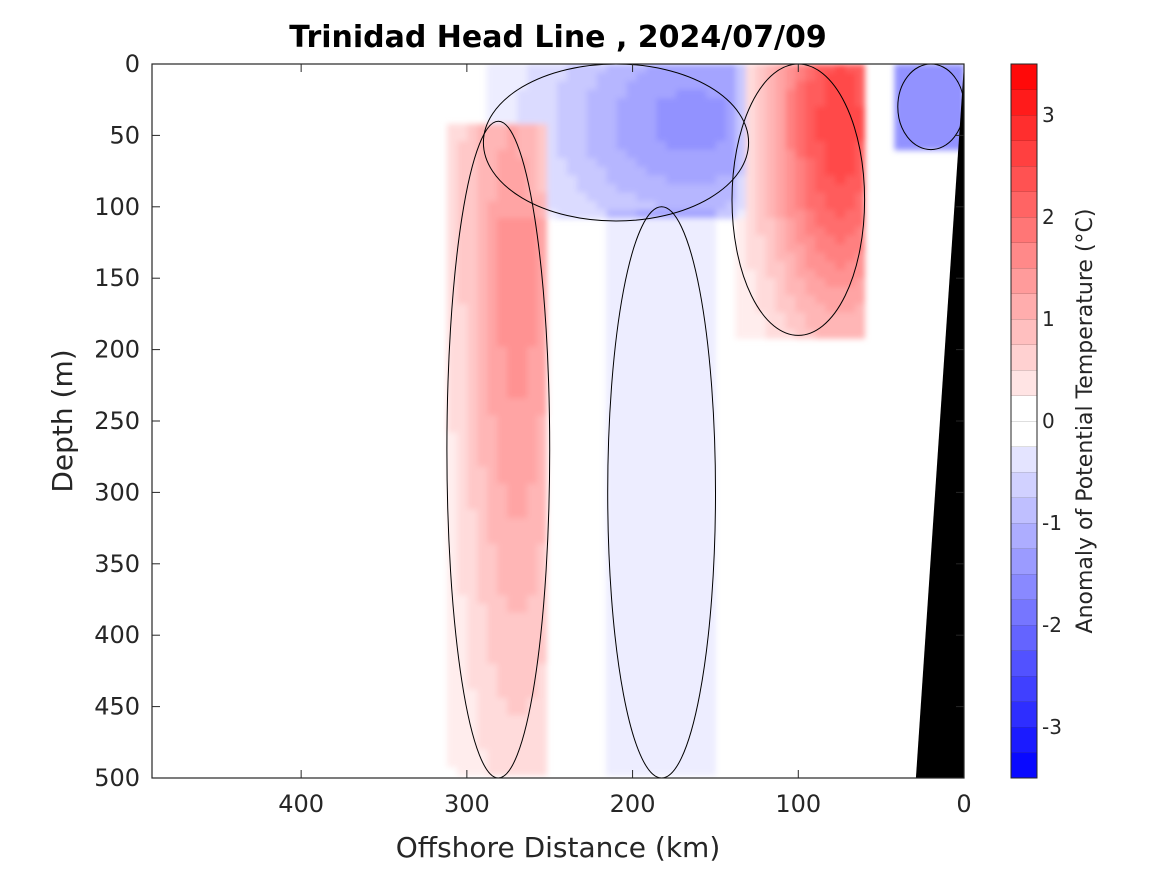 The height and width of the screenshot is (875, 1167). I want to click on y-tick-label: 50, so click(124, 135).